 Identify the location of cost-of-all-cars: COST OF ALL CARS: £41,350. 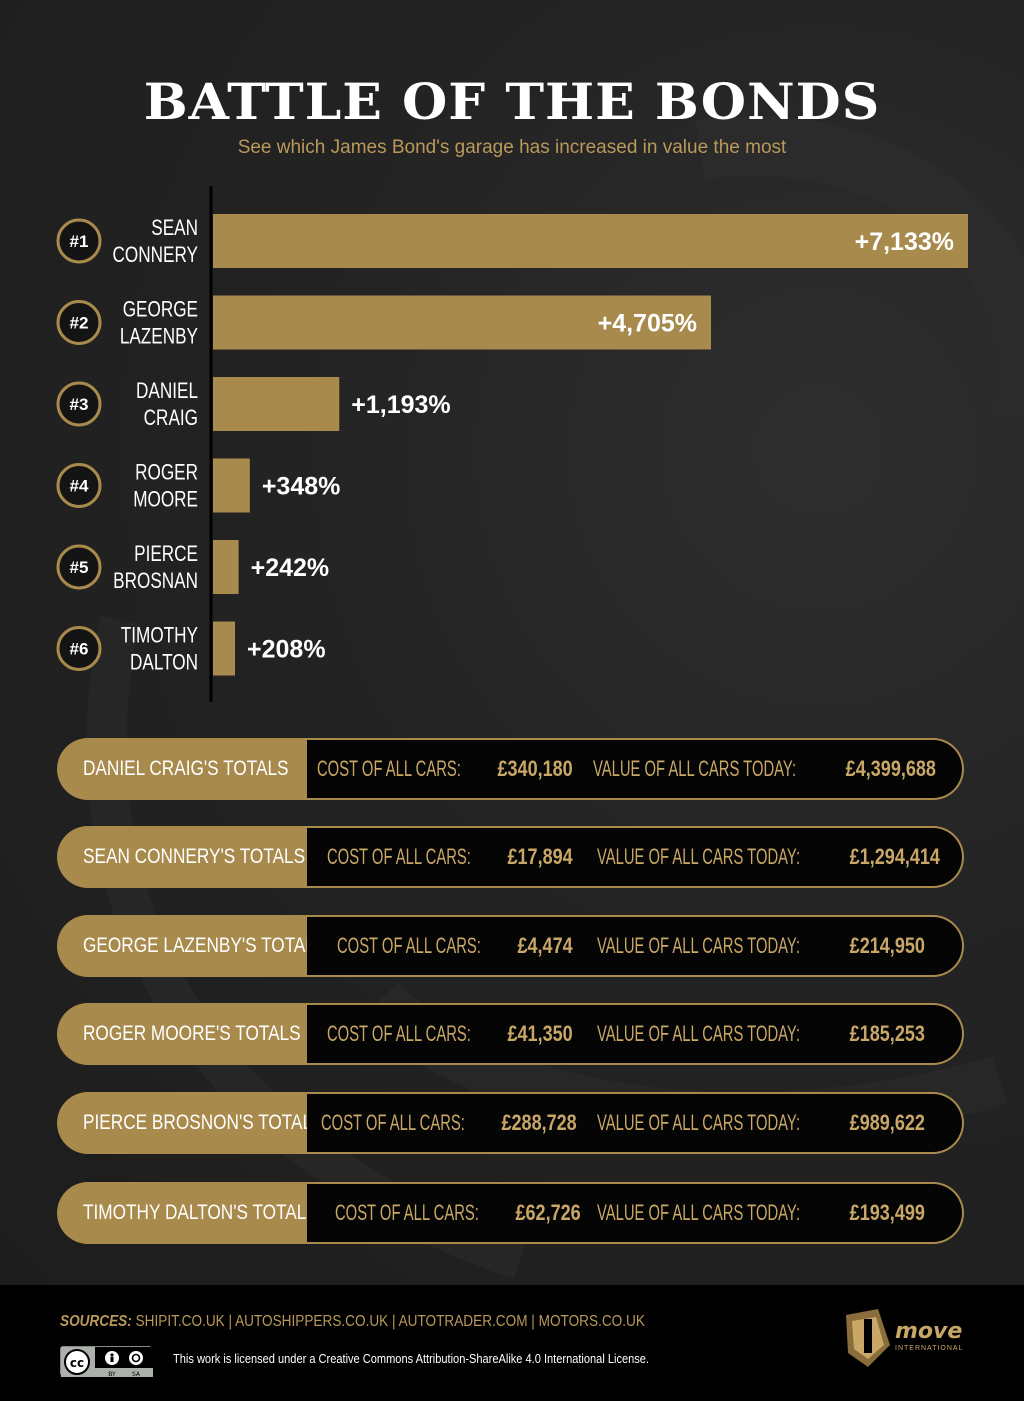
(450, 1033).